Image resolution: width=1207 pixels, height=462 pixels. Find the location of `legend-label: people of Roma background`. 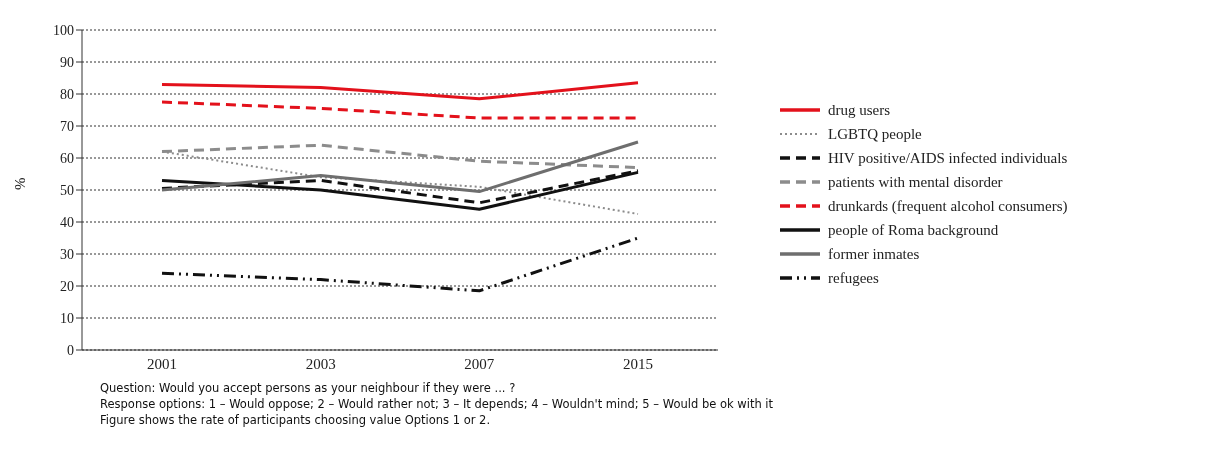

legend-label: people of Roma background is located at coordinates (913, 230).